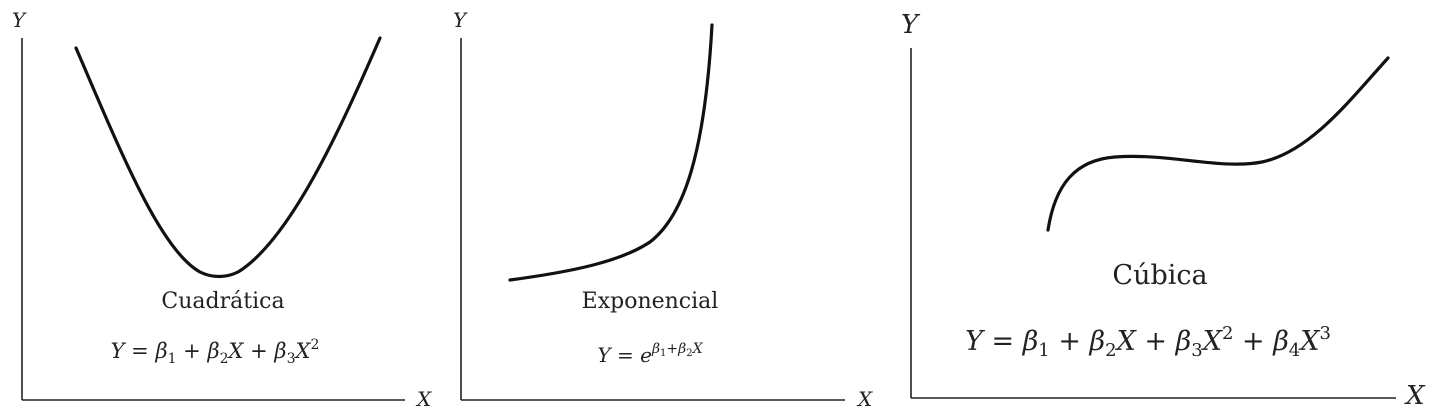  What do you see at coordinates (222, 301) in the screenshot?
I see `quadratic-name: Cuadrática` at bounding box center [222, 301].